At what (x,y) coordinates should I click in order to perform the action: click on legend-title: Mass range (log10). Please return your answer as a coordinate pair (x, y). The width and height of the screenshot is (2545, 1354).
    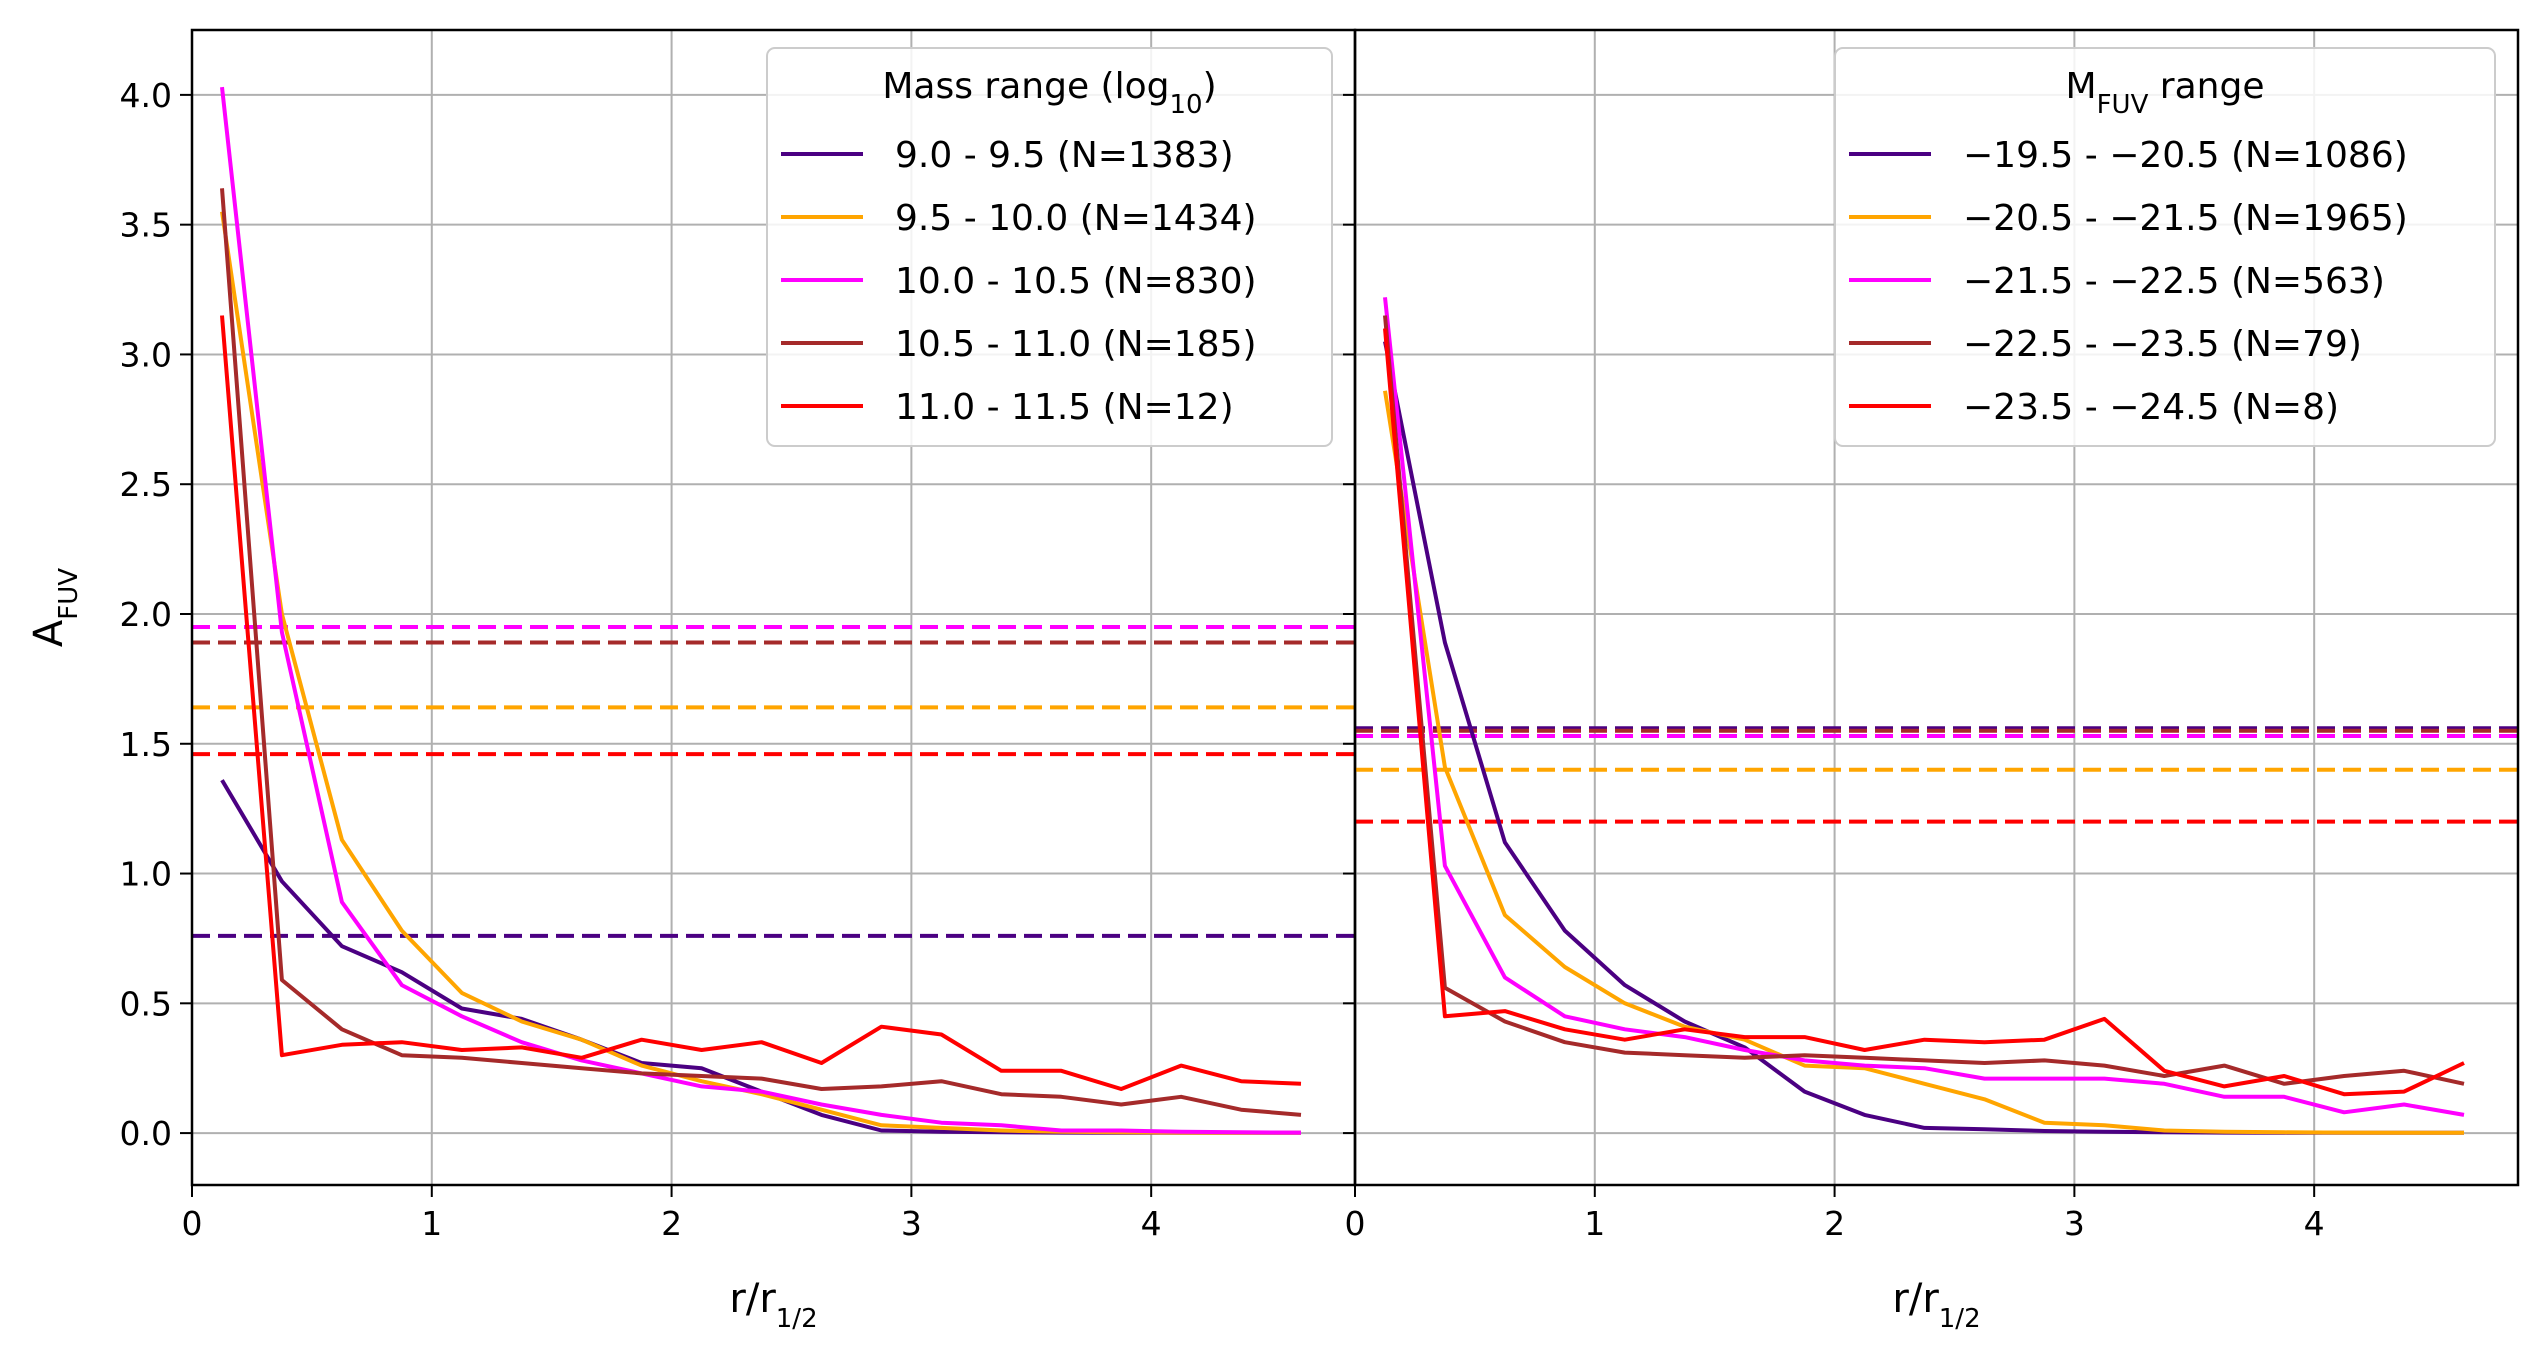
    Looking at the image, I should click on (1049, 93).